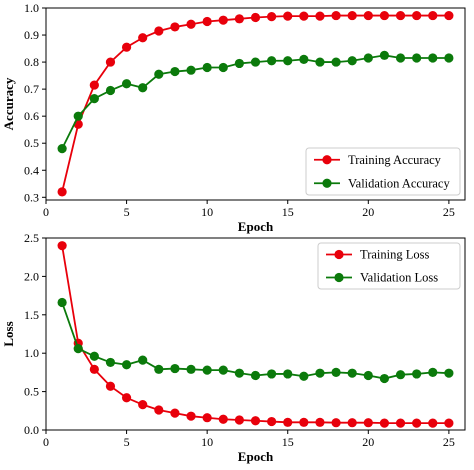 This screenshot has height=470, width=474. What do you see at coordinates (31, 143) in the screenshot?
I see `acc-y-tick-label: 0.5` at bounding box center [31, 143].